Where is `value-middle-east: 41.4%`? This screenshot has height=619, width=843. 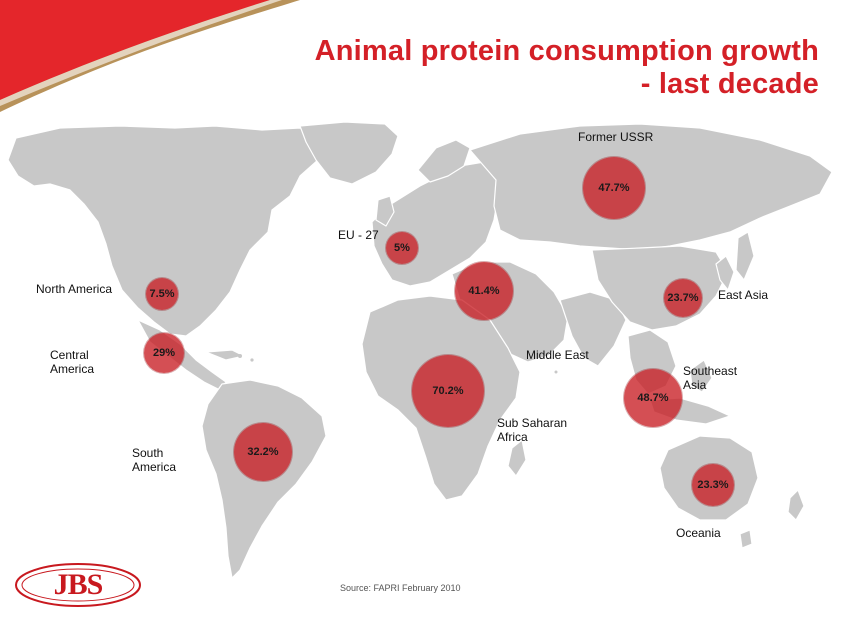 value-middle-east: 41.4% is located at coordinates (484, 291).